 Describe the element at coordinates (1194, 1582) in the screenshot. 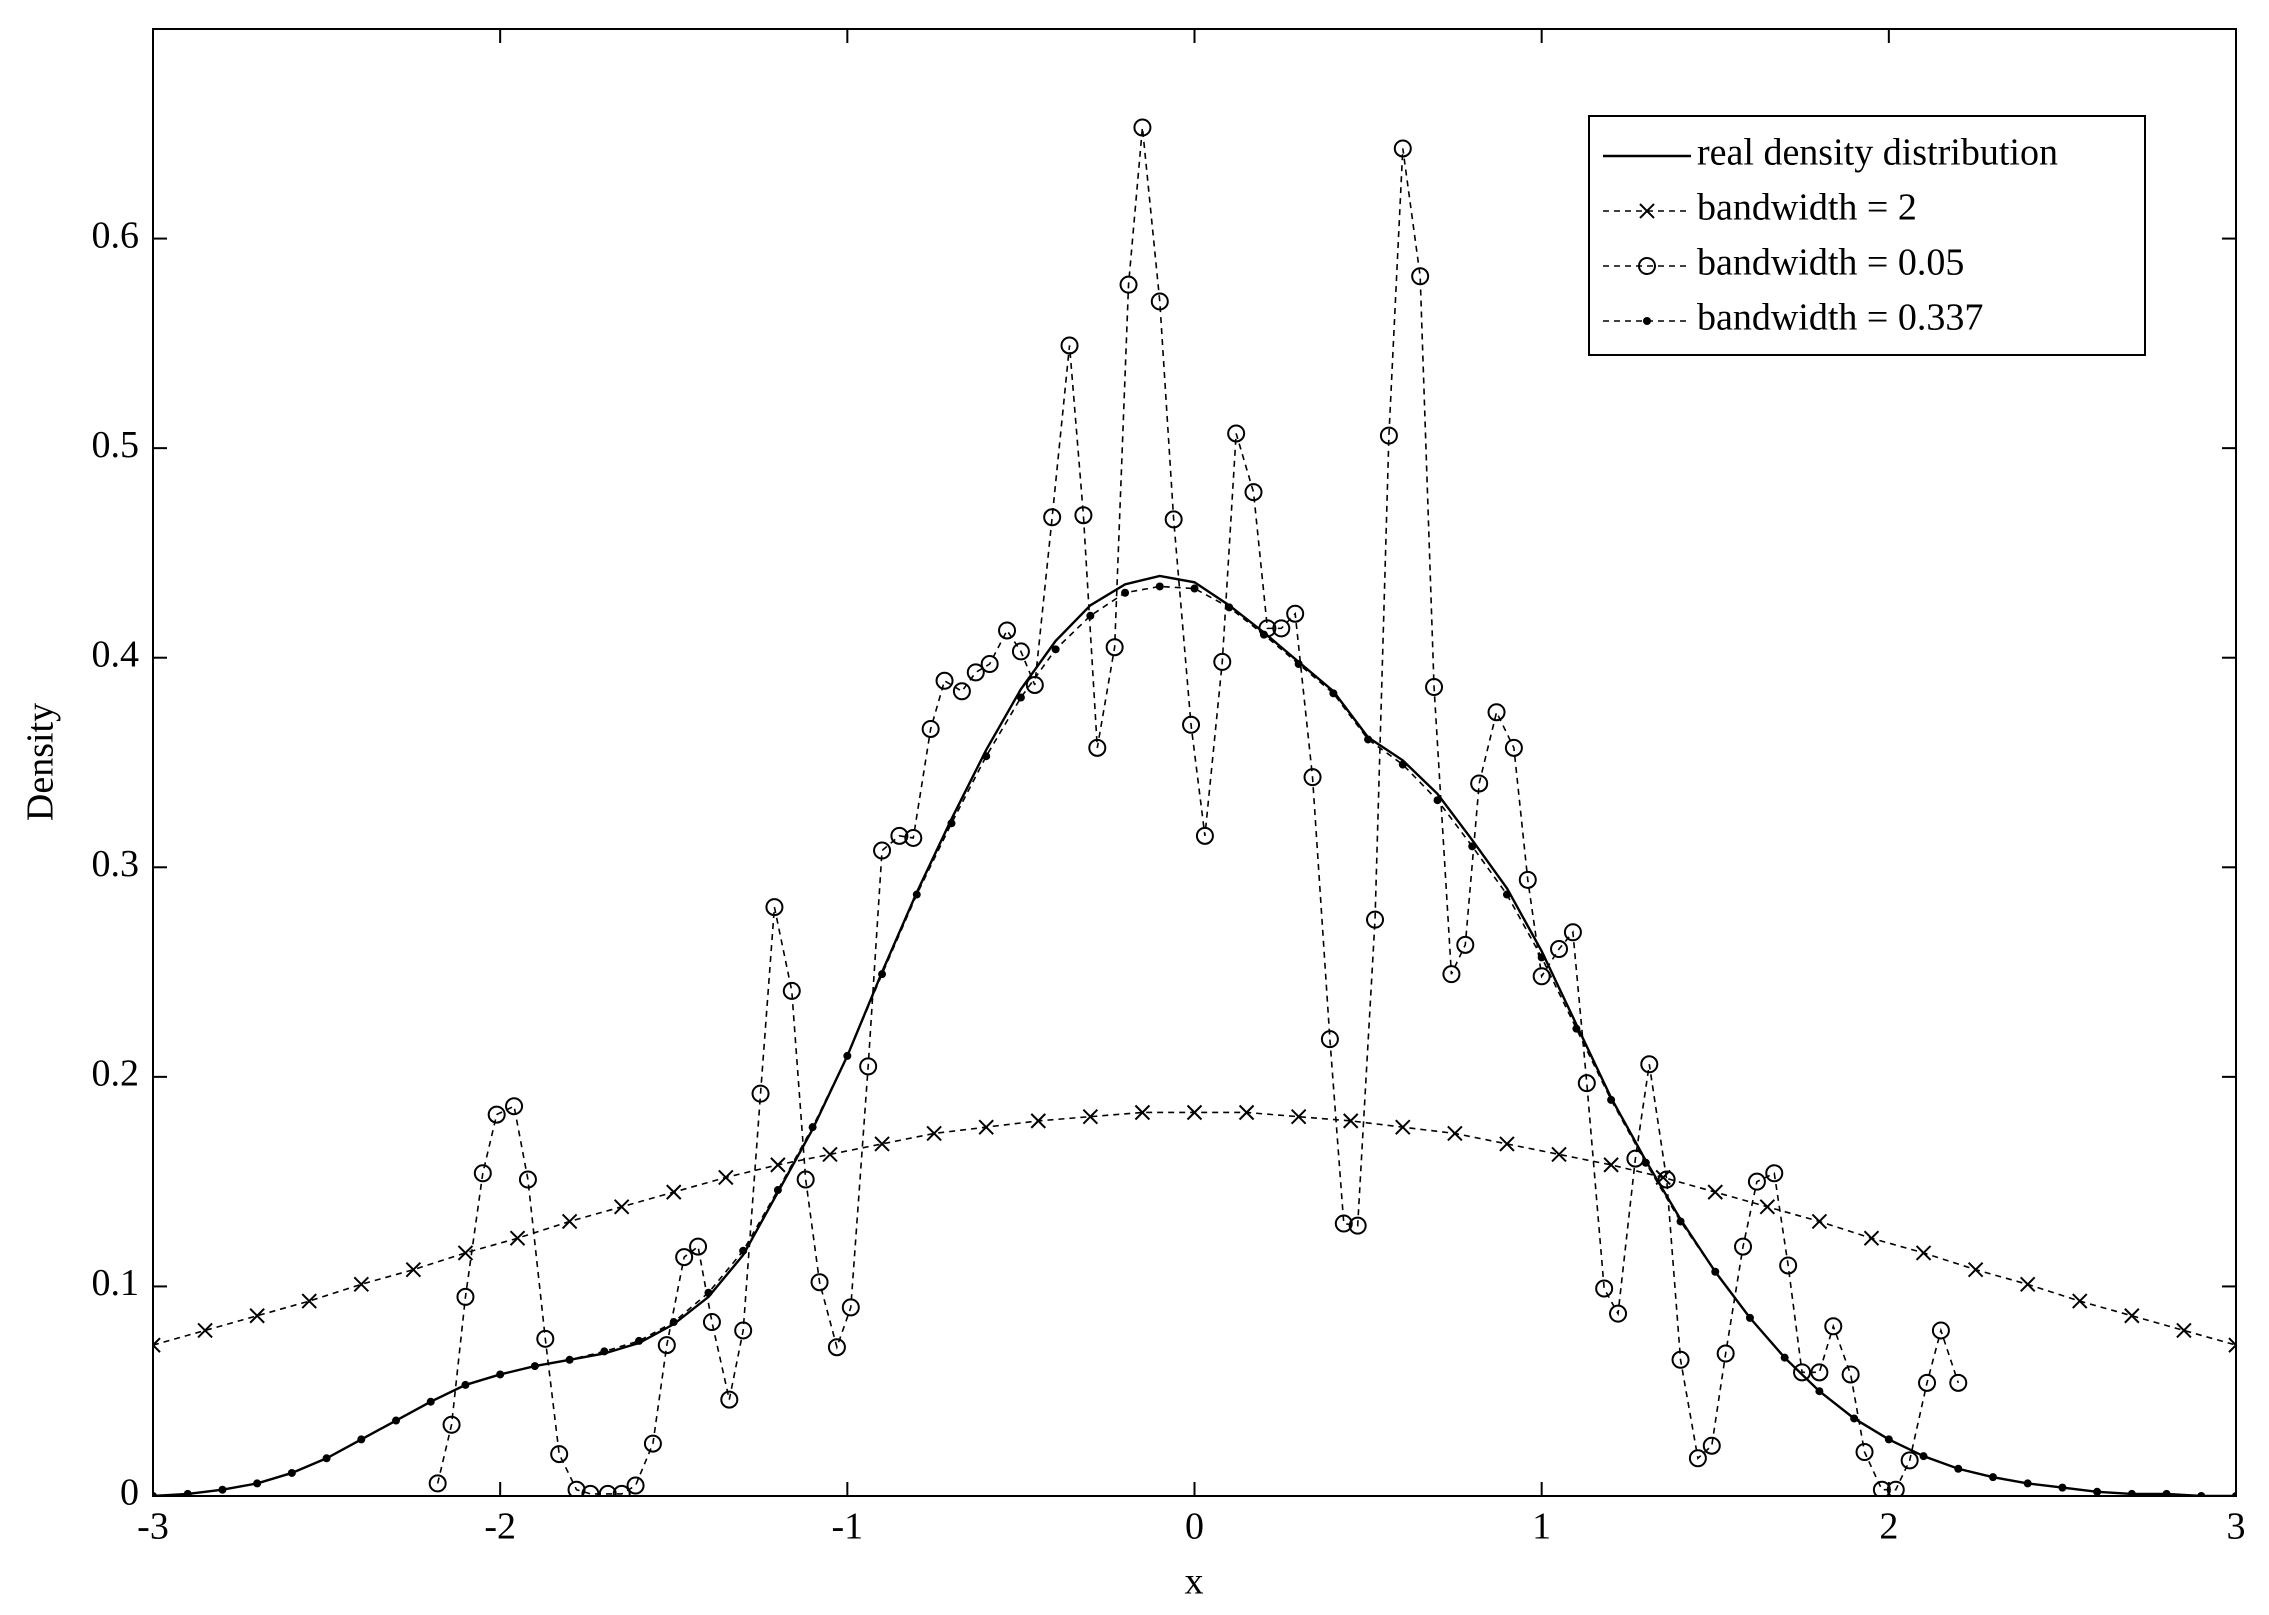

I see `x-axis-label: x` at that location.